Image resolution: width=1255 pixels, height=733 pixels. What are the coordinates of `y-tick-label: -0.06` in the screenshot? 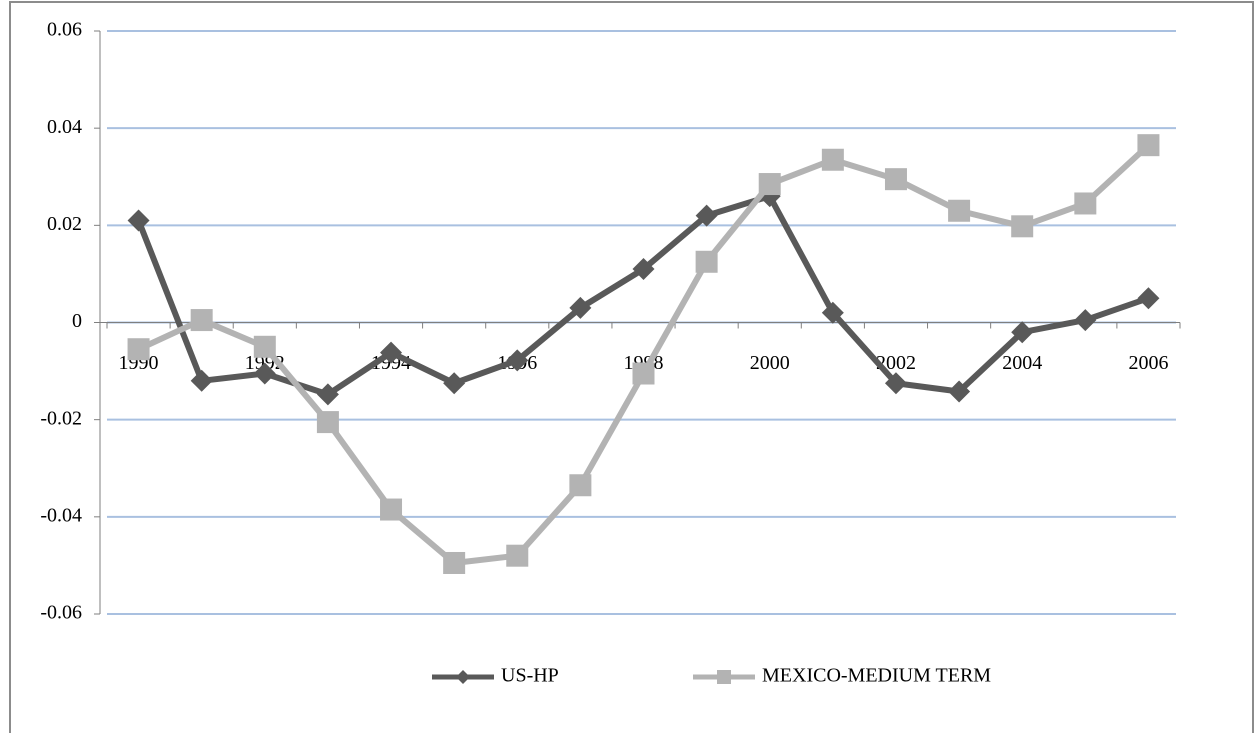 It's located at (61, 613).